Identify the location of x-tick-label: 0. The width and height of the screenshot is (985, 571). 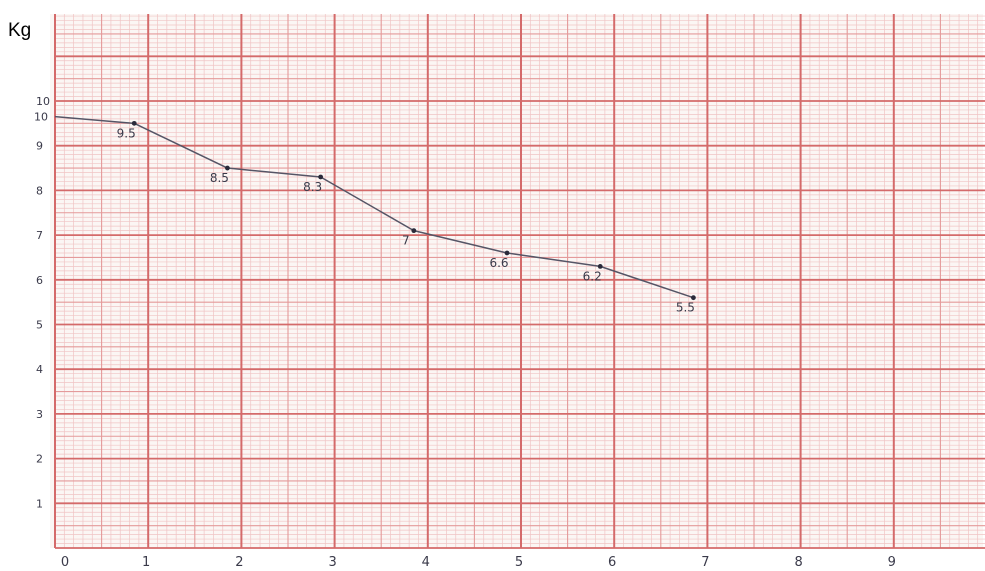
(65, 562).